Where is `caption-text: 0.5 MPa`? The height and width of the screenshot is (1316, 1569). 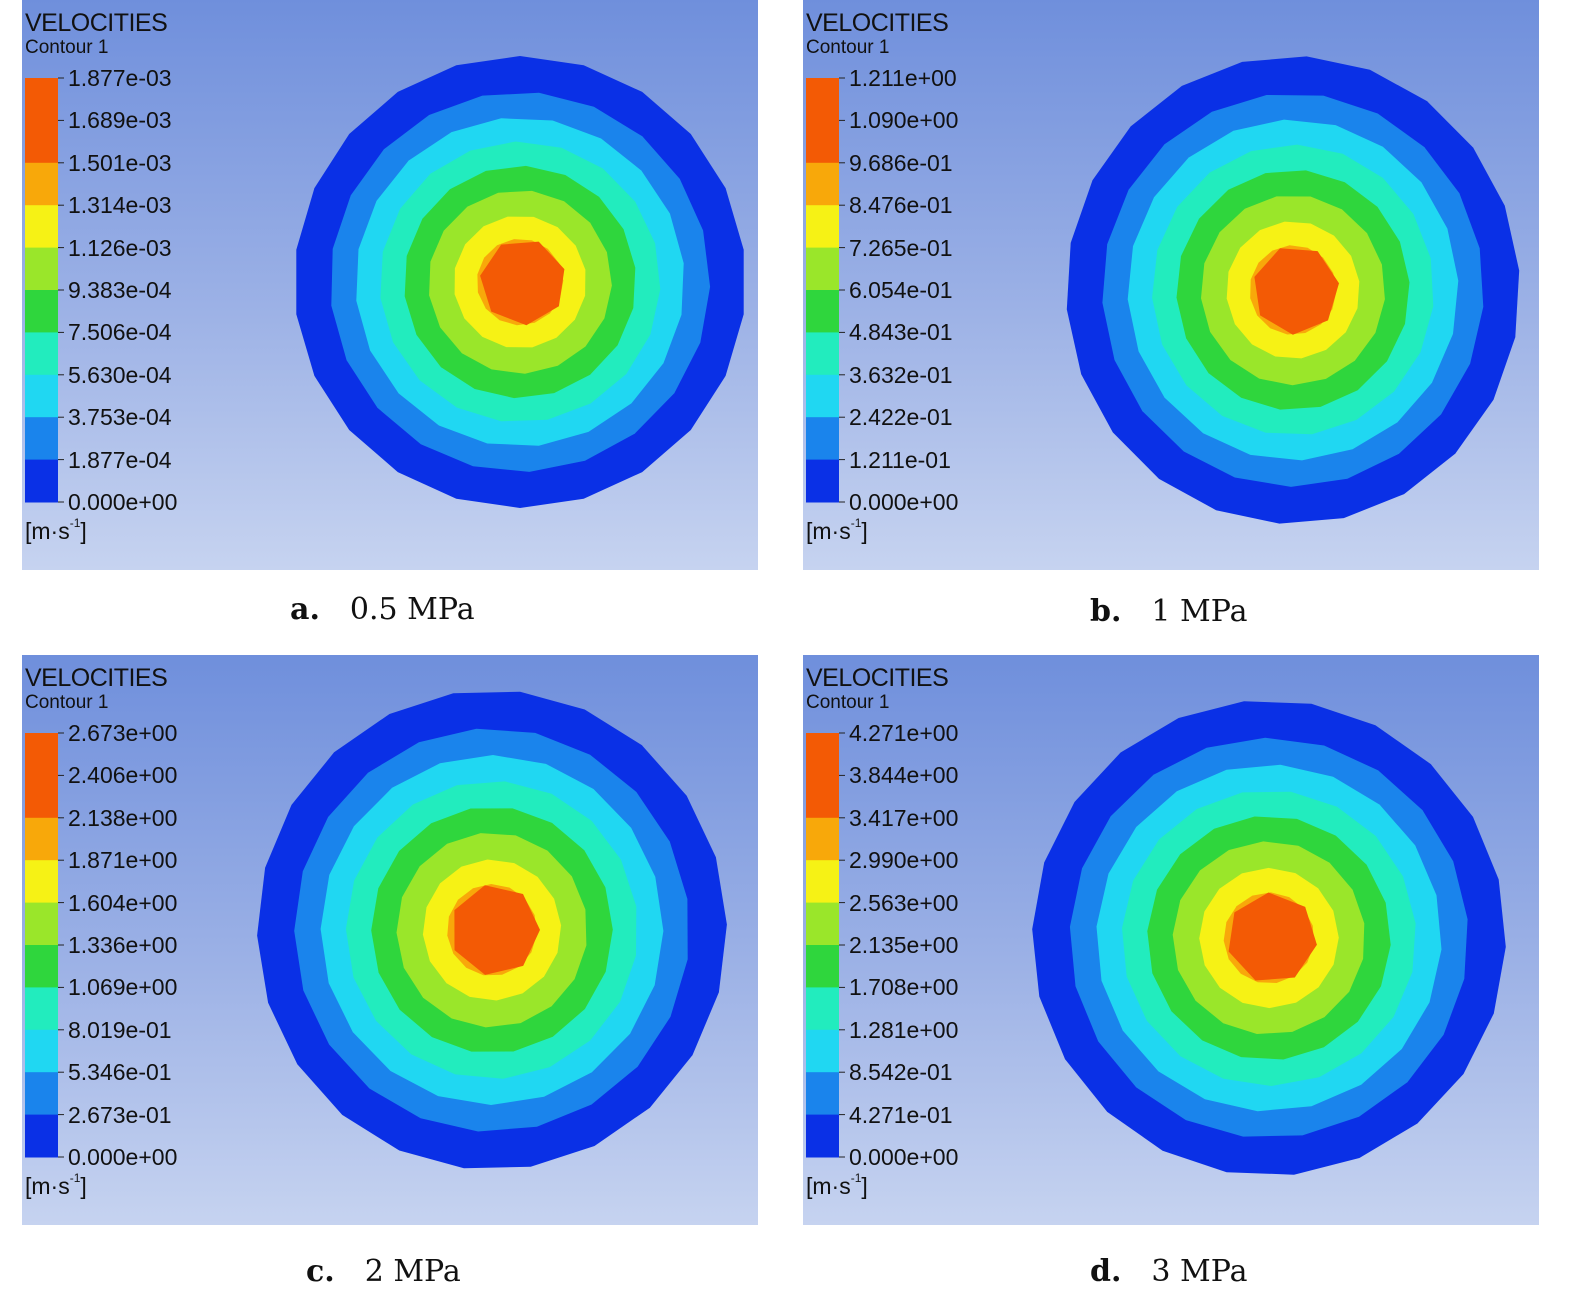
caption-text: 0.5 MPa is located at coordinates (412, 609).